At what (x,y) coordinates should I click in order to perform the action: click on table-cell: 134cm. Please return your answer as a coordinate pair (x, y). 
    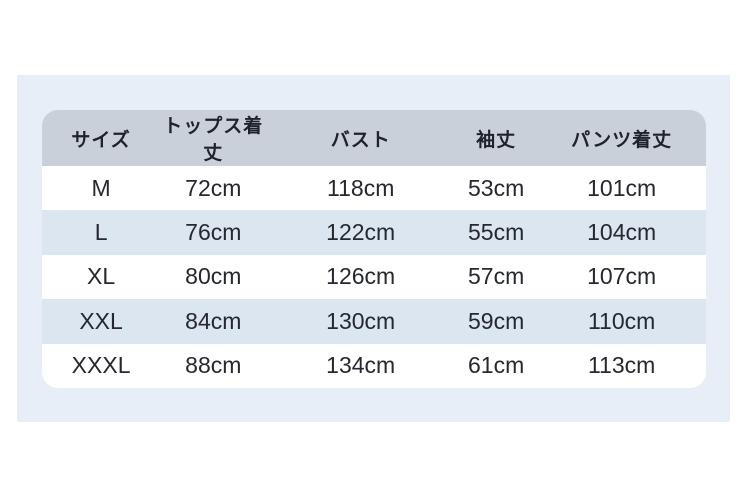
    Looking at the image, I should click on (361, 365).